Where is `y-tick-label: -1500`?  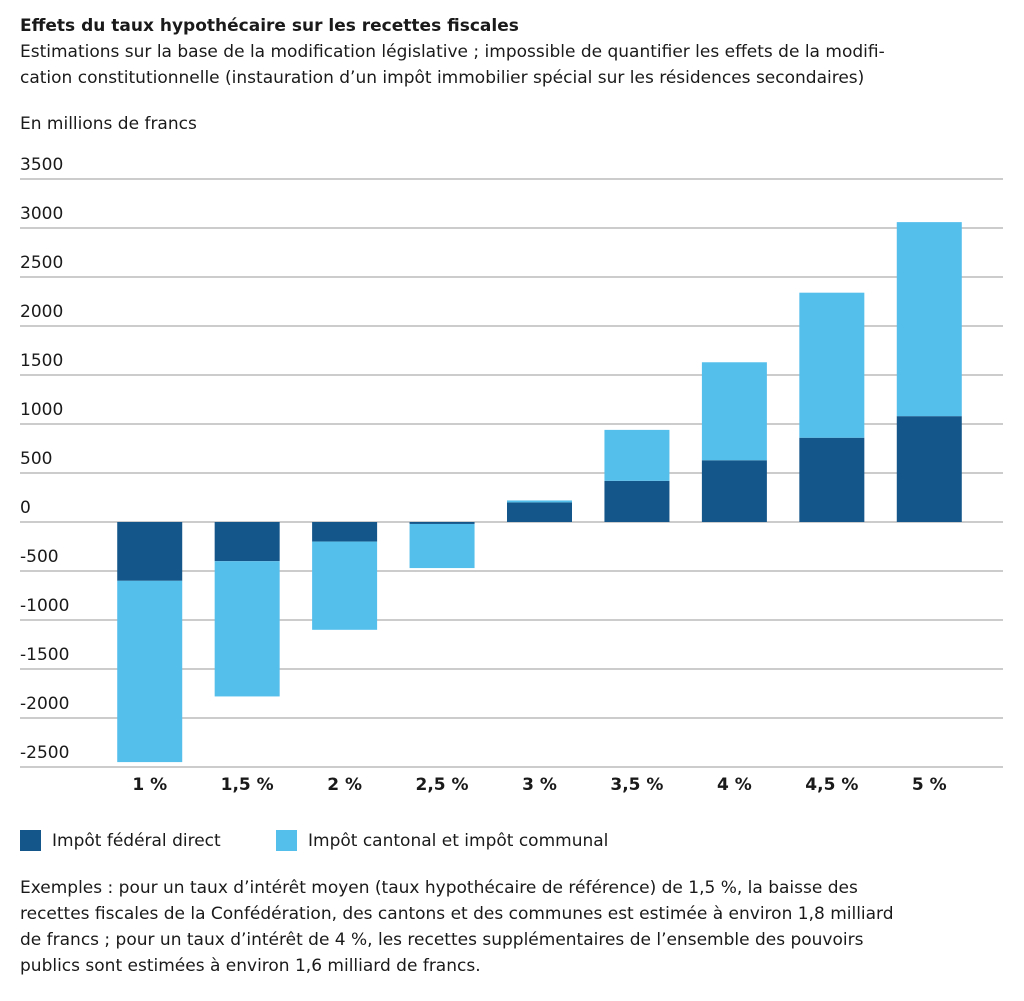 y-tick-label: -1500 is located at coordinates (44, 655).